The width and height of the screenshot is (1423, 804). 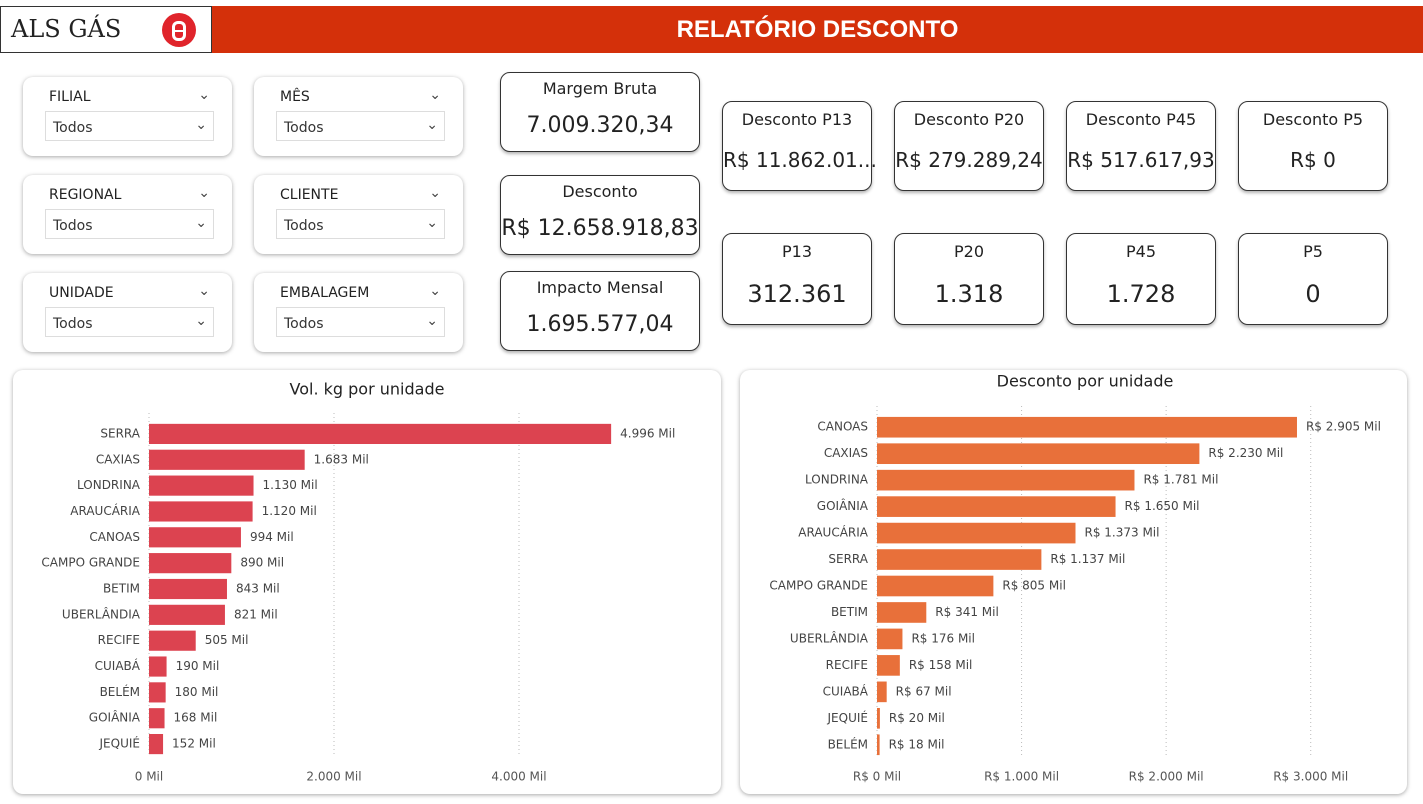 I want to click on kpi-value: 7.009.320,34, so click(x=600, y=125).